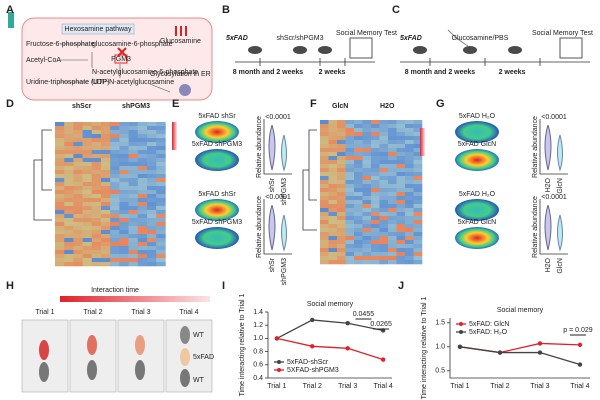 This screenshot has height=400, width=600. I want to click on point, so click(347, 348).